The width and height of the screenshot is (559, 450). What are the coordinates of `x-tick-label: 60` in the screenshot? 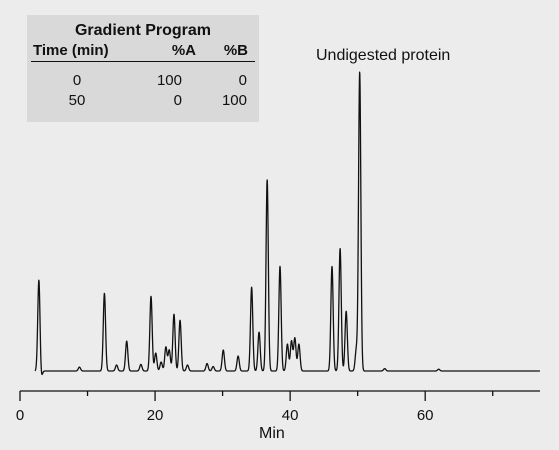 It's located at (425, 415).